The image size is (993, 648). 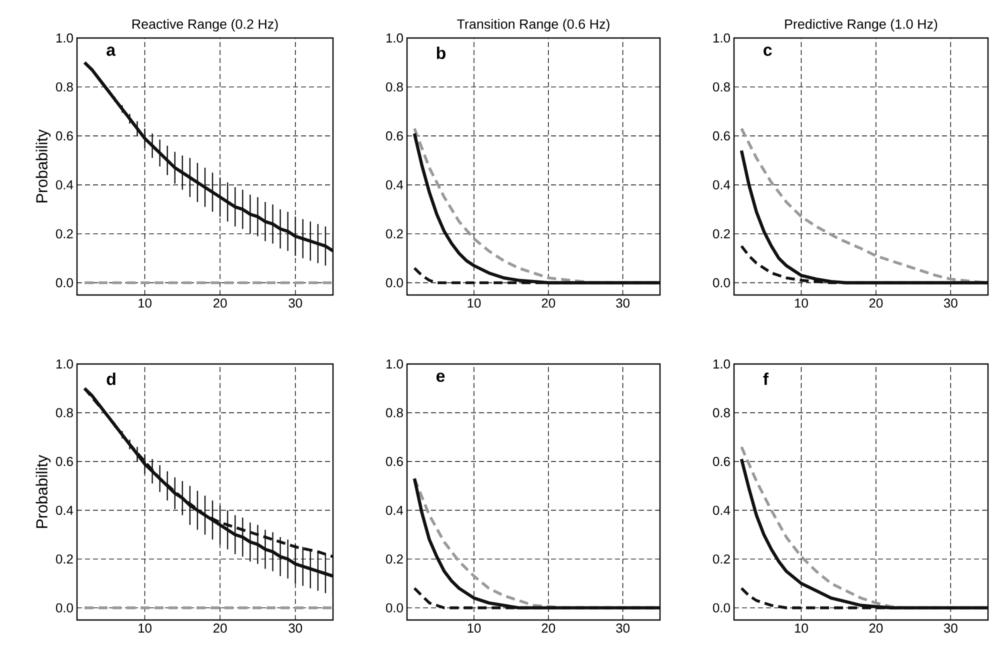 What do you see at coordinates (766, 378) in the screenshot?
I see `annotation: f` at bounding box center [766, 378].